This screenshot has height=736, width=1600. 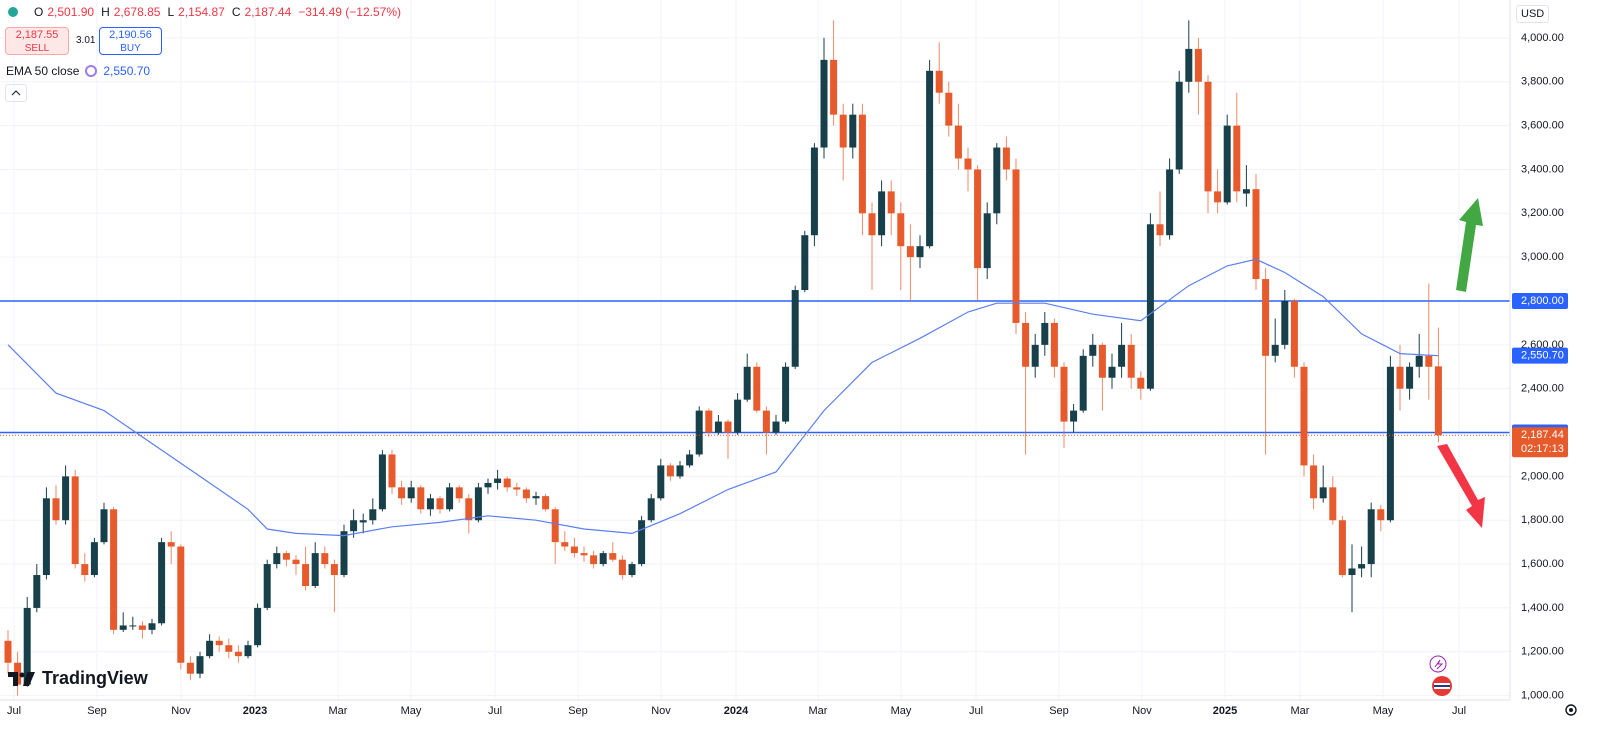 I want to click on ema-icon, so click(x=91, y=71).